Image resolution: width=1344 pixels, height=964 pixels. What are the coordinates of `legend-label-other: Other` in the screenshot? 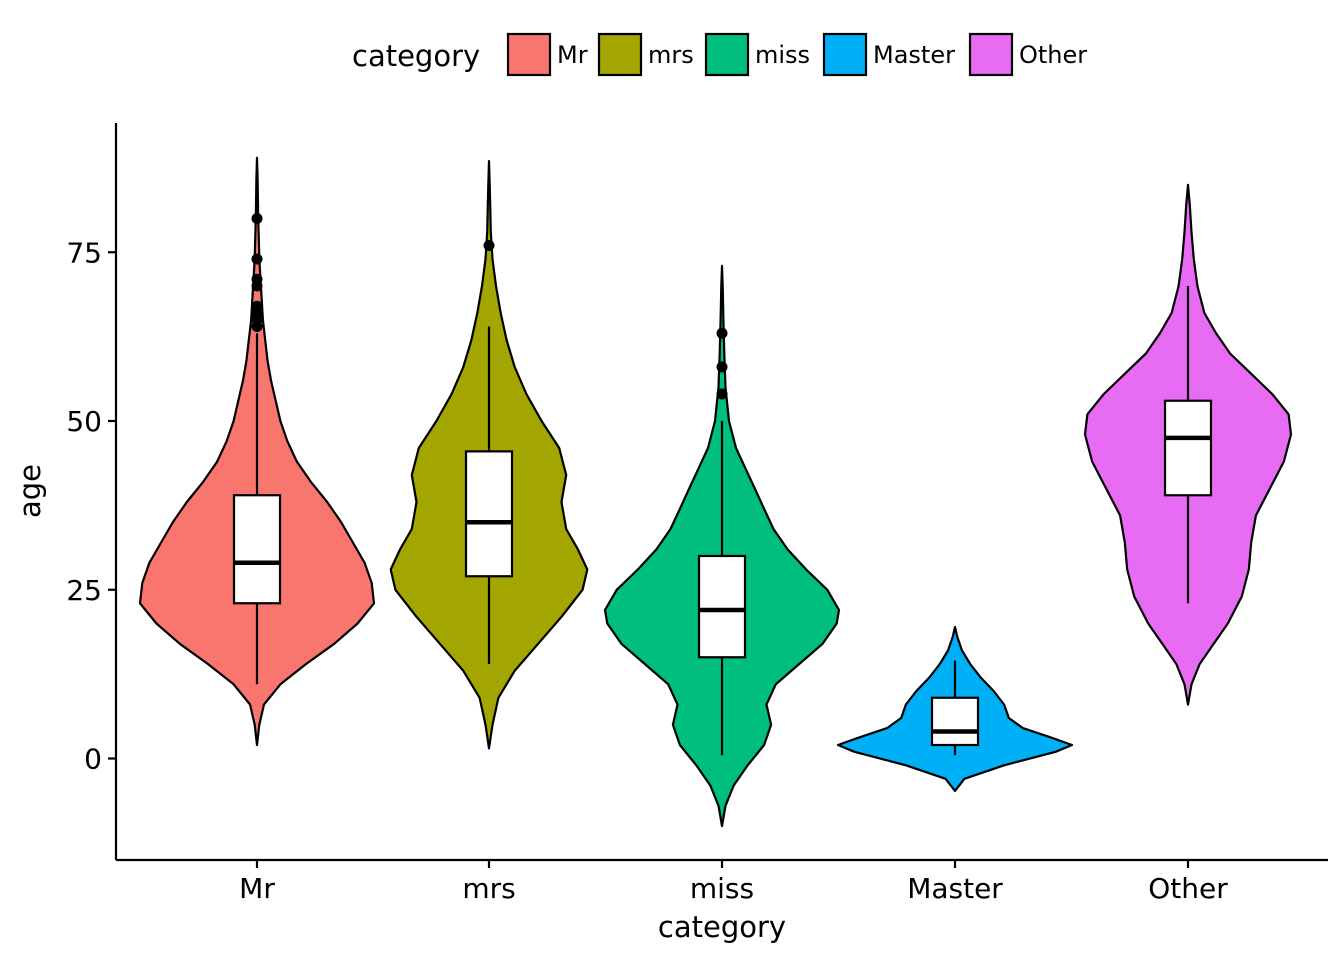 It's located at (1053, 55).